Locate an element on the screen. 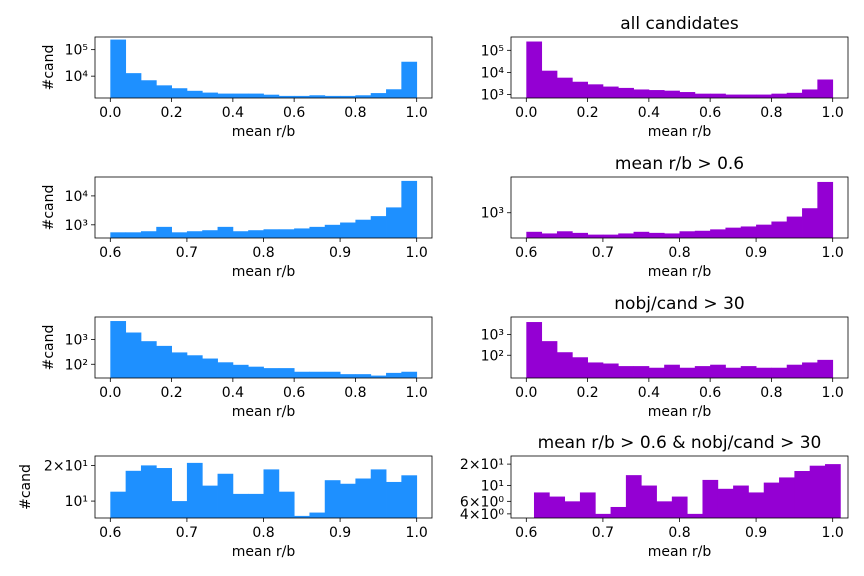 The width and height of the screenshot is (864, 576). subplot-row1-left: 0.0 0.2 0.4 0.6 0.8 1.0 10⁴ 10⁵ mean r/b #cand is located at coordinates (237, 88).